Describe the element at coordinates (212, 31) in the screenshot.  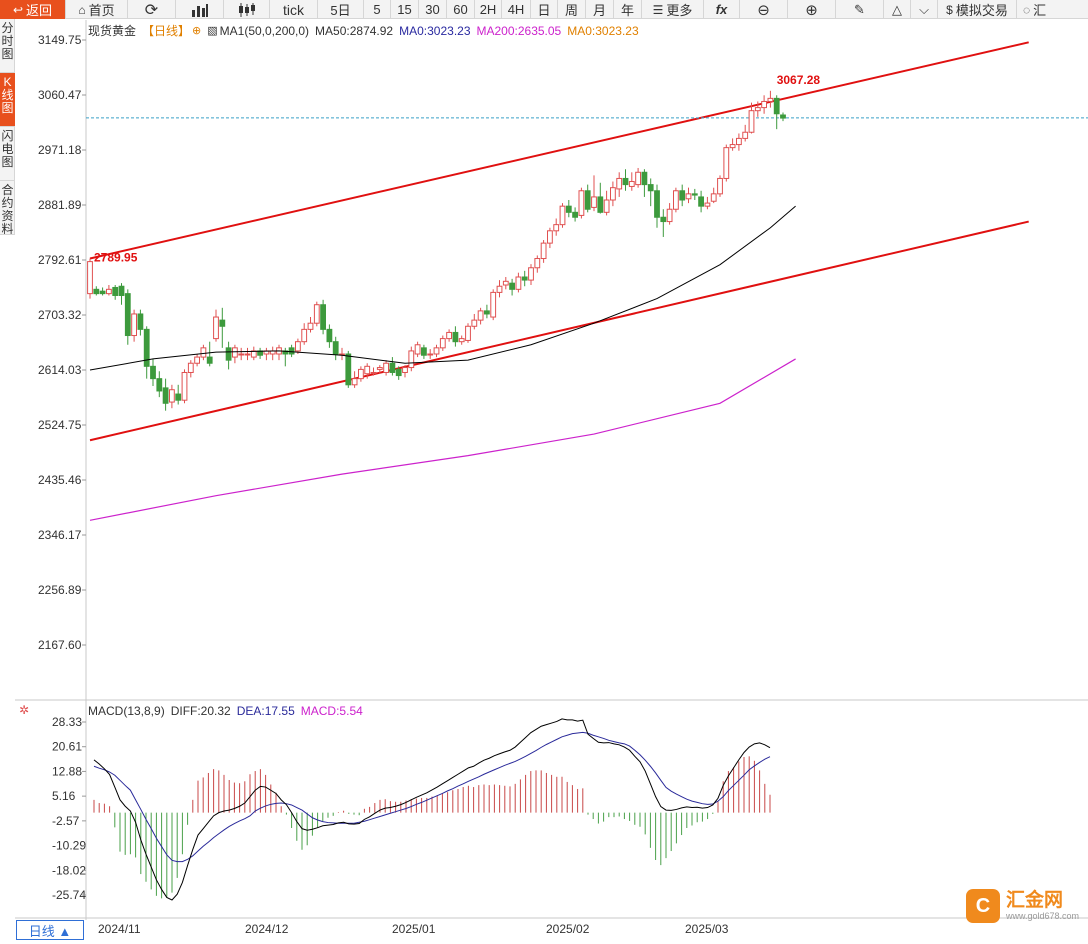
I see `chart-type-icon: ▧` at that location.